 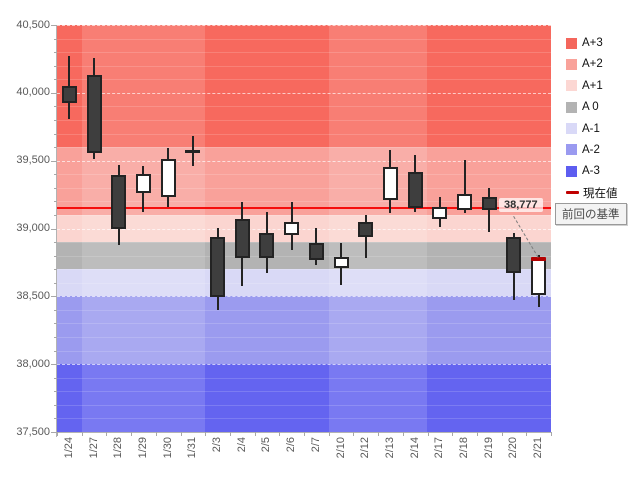 What do you see at coordinates (341, 262) in the screenshot?
I see `candle-2/10` at bounding box center [341, 262].